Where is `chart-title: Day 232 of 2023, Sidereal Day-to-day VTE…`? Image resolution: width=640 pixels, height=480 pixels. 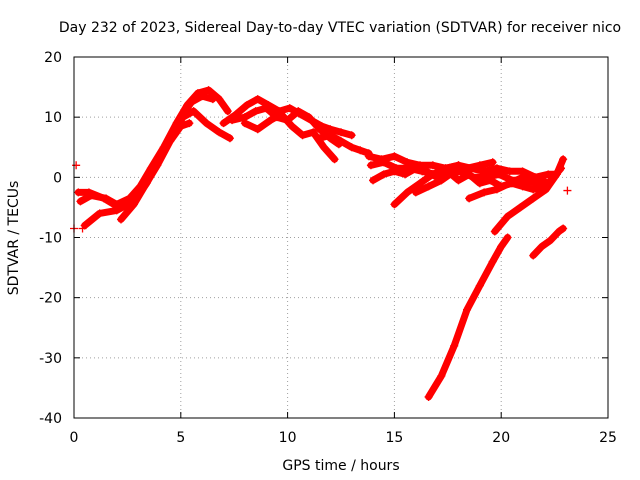
chart-title: Day 232 of 2023, Sidereal Day-to-day VTE… is located at coordinates (340, 28).